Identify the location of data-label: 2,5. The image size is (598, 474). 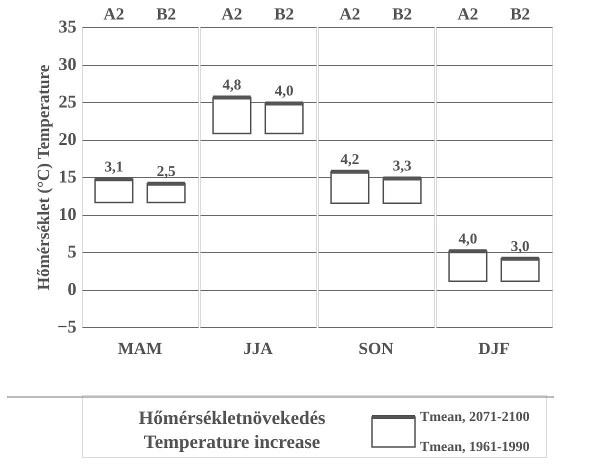
(166, 172).